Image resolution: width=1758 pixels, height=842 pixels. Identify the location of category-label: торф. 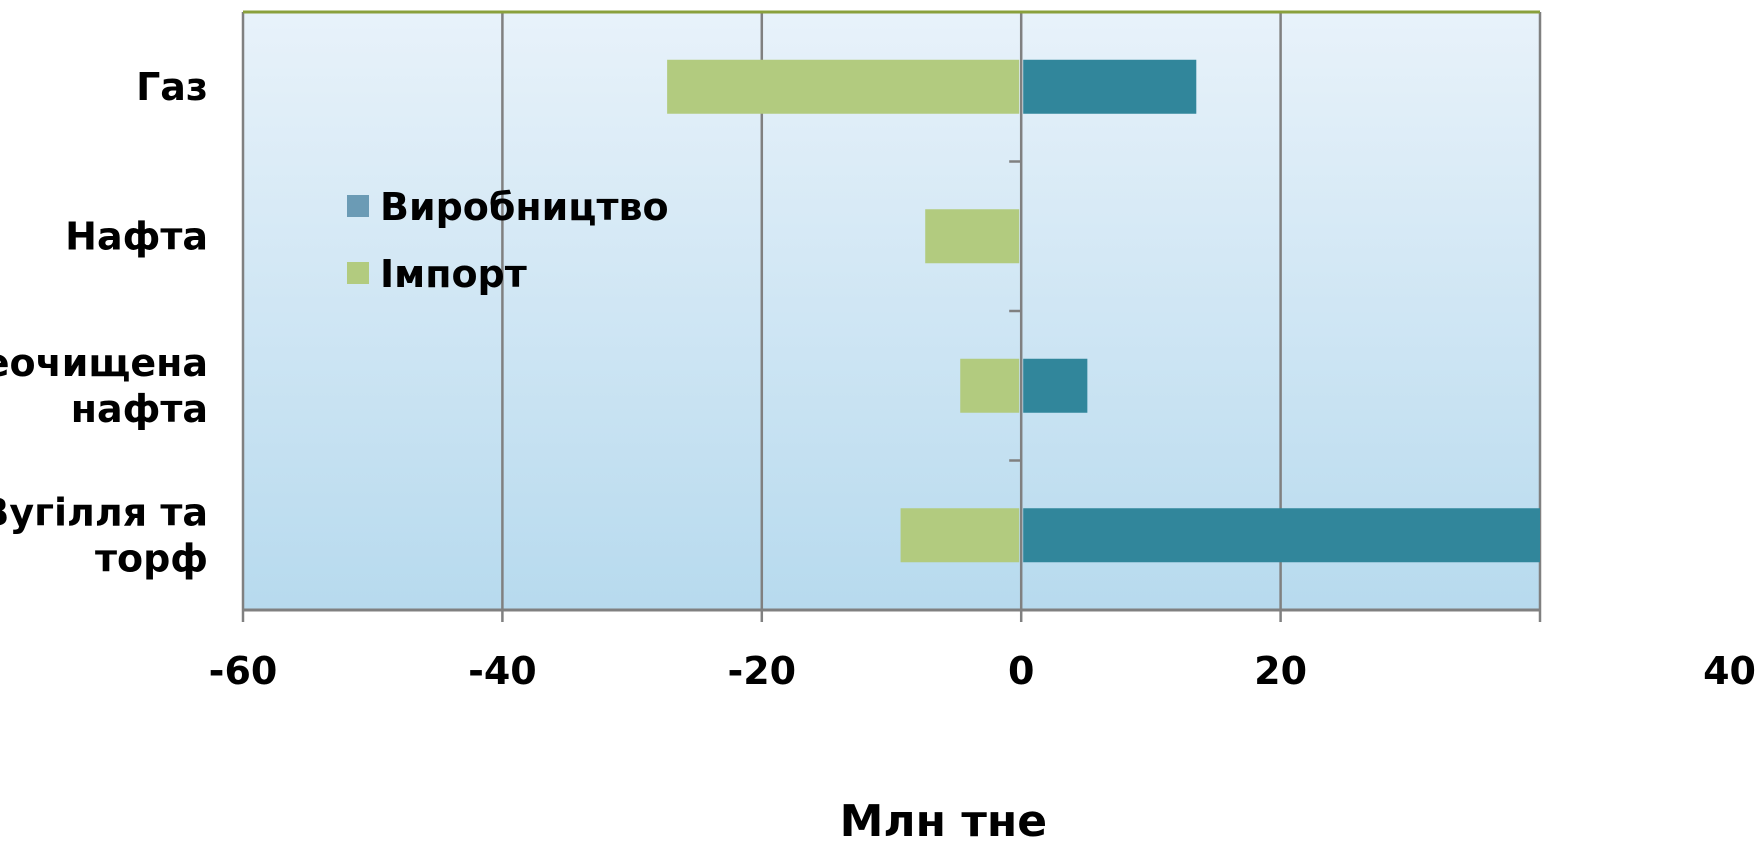
(151, 558).